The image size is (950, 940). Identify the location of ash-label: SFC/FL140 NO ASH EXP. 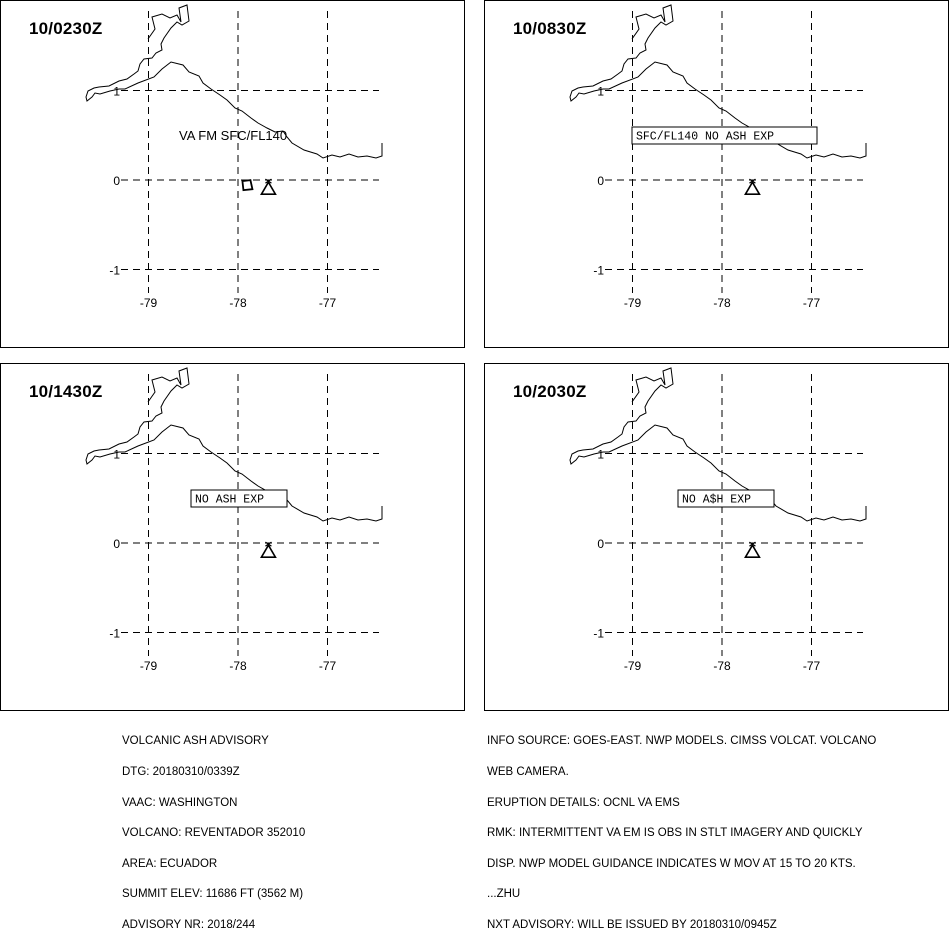
(705, 137).